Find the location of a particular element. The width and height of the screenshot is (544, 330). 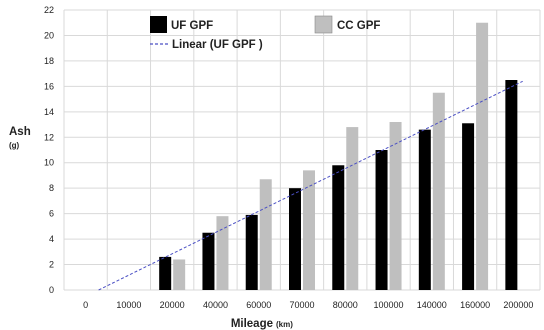

y-tick-label: 6 is located at coordinates (51, 214).